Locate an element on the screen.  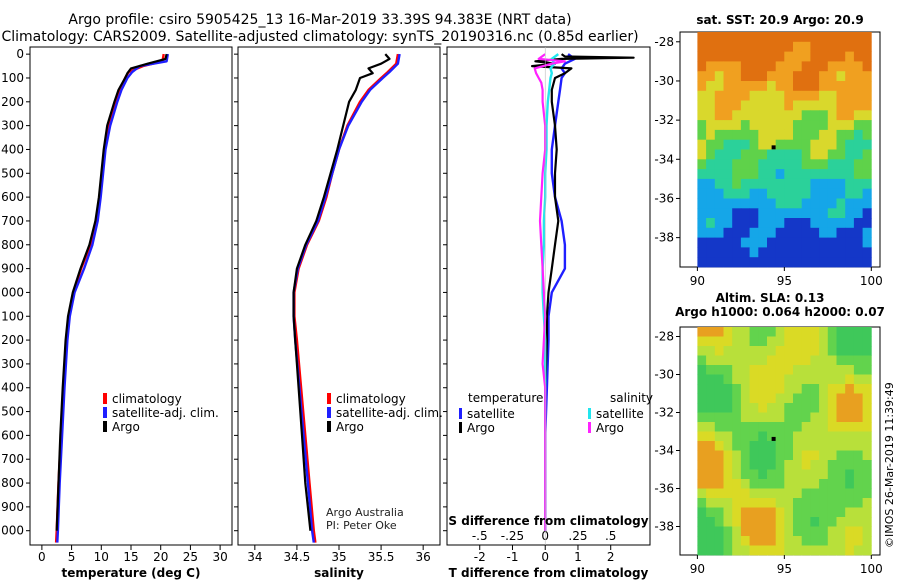
x-tick-label-top: .5 is located at coordinates (610, 536).